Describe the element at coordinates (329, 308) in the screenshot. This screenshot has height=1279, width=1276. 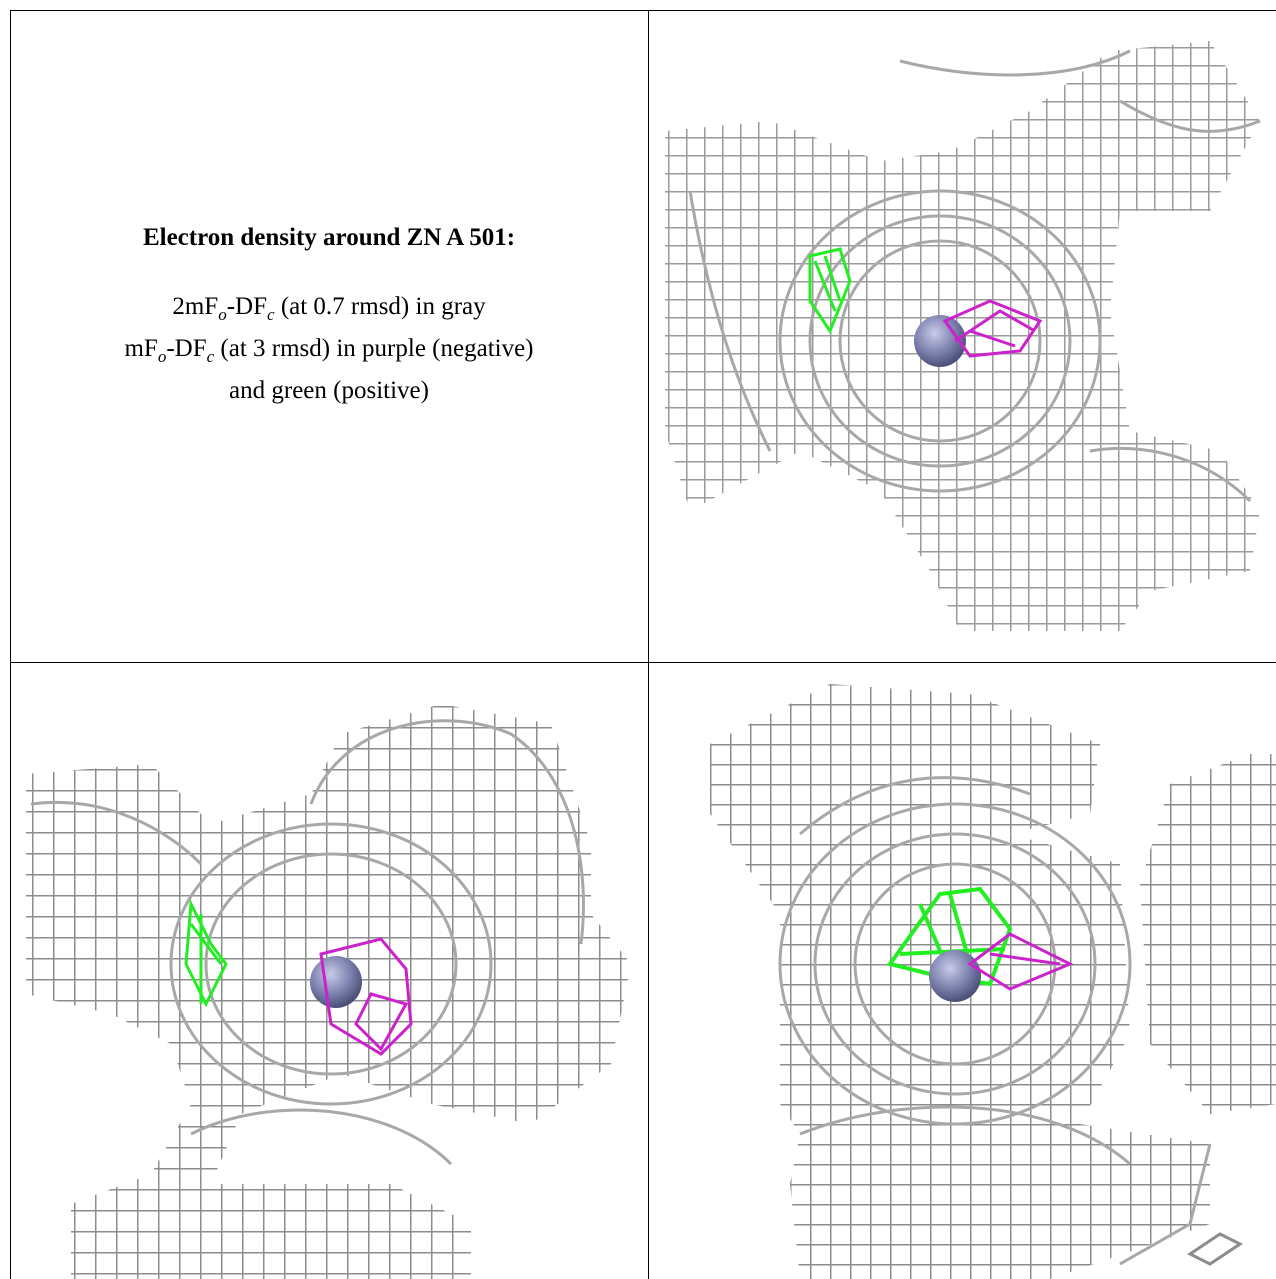
I see `caption-line-2fo-fc: 2mFo-DFc (at 0.7 rmsd) in gray` at that location.